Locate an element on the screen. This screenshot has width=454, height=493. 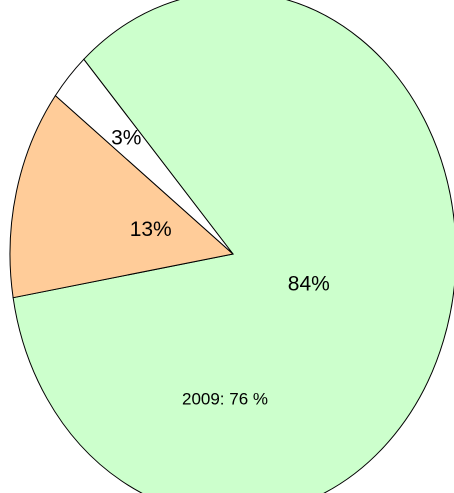
slice-label: 84% is located at coordinates (309, 284).